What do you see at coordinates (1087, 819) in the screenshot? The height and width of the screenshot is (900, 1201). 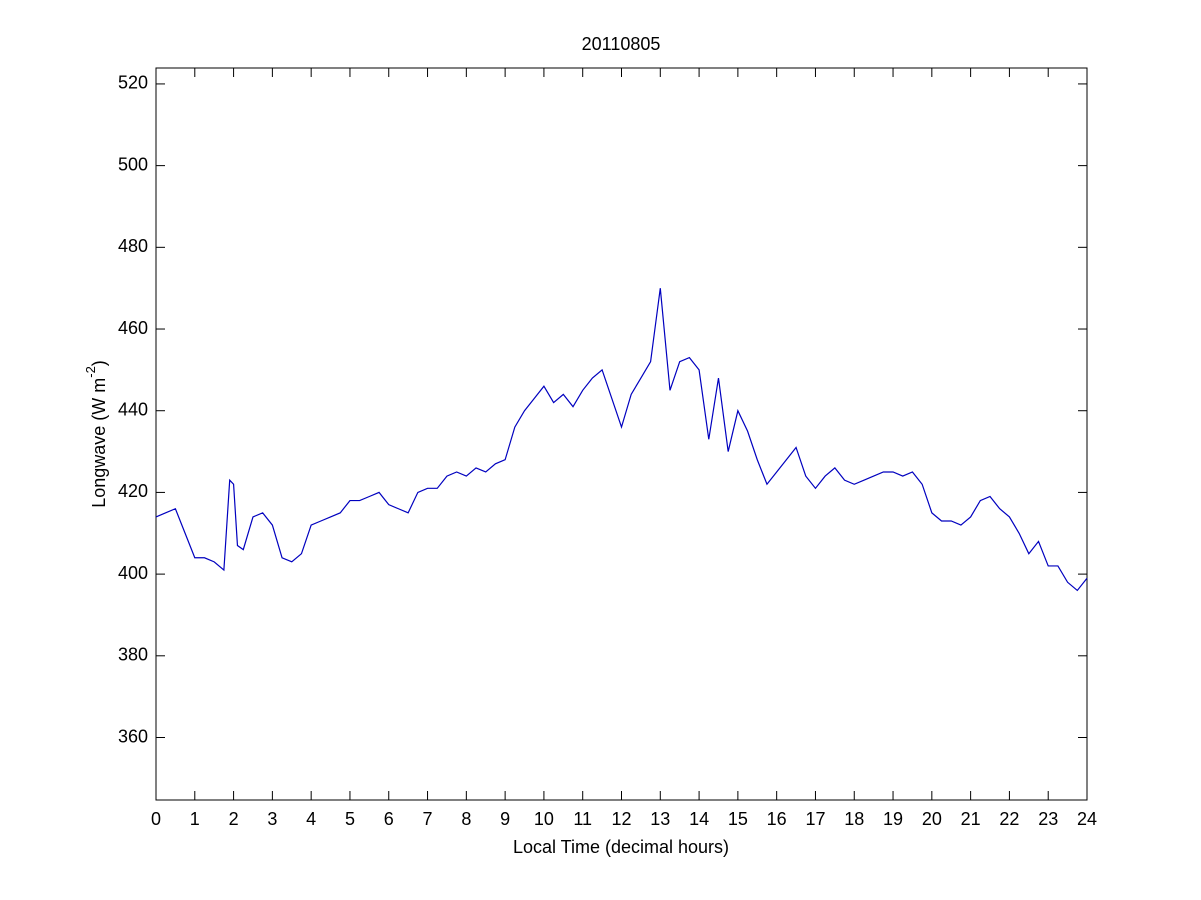 I see `x-tick-label: 24` at bounding box center [1087, 819].